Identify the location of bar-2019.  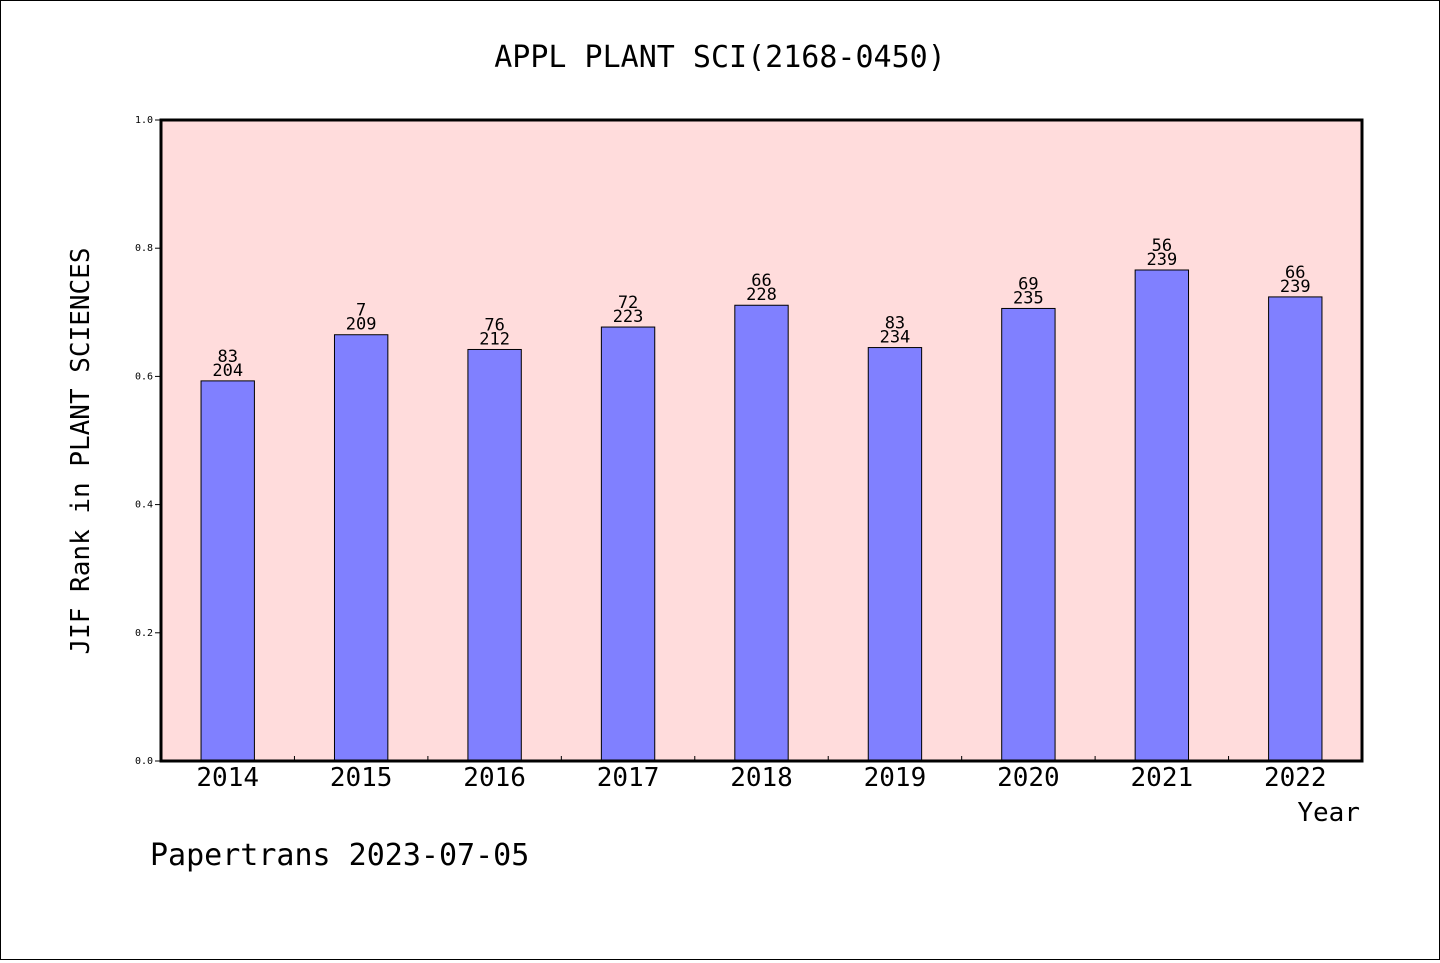
(895, 554).